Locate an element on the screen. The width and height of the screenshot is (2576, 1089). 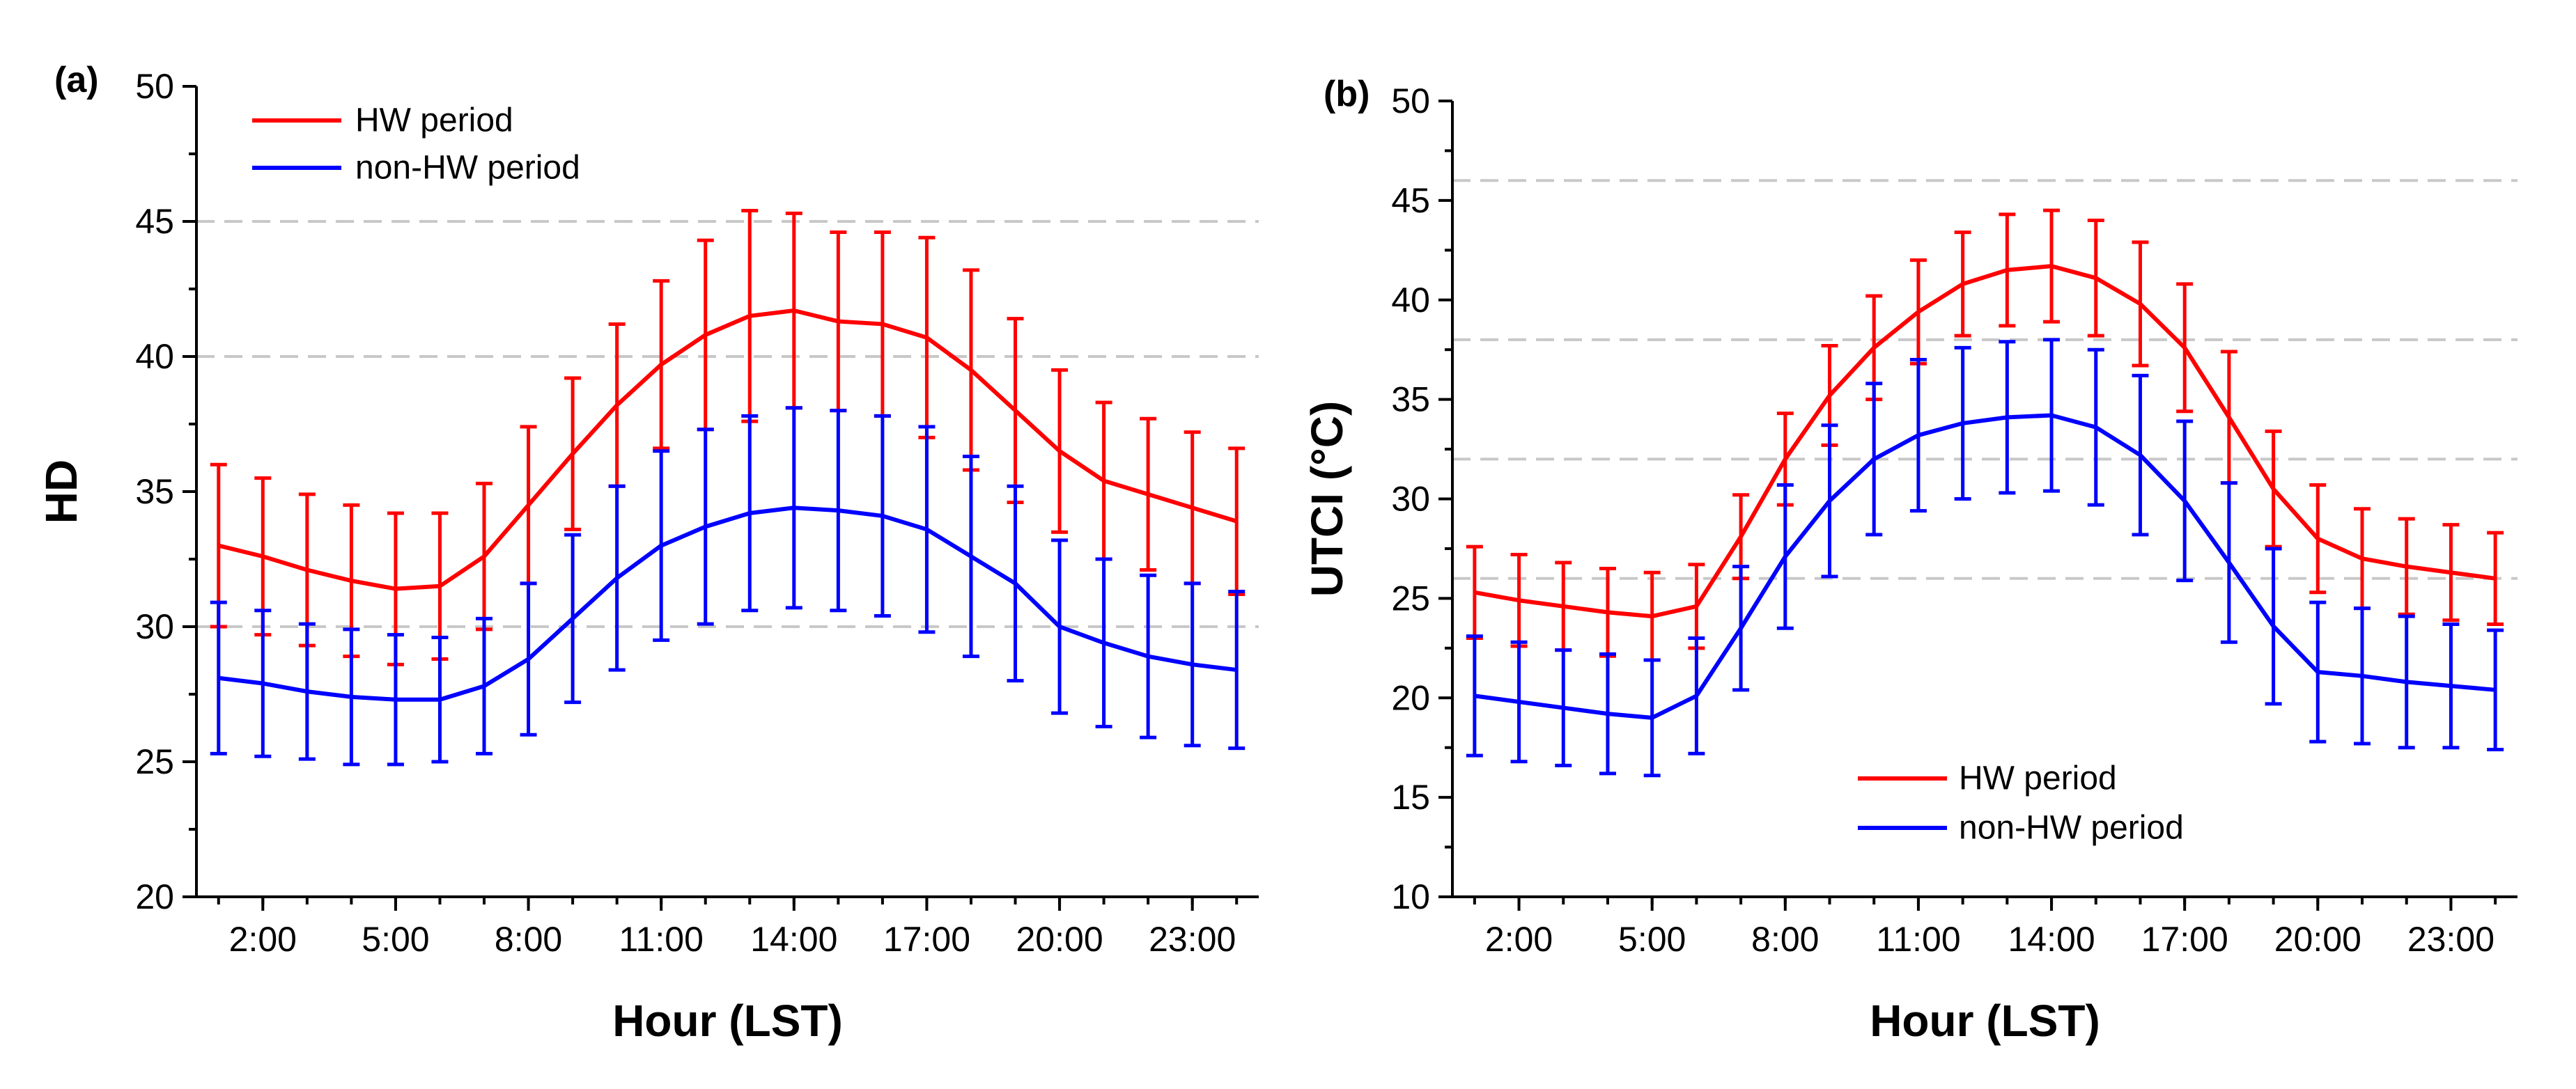
y-axis-title: HD is located at coordinates (61, 492).